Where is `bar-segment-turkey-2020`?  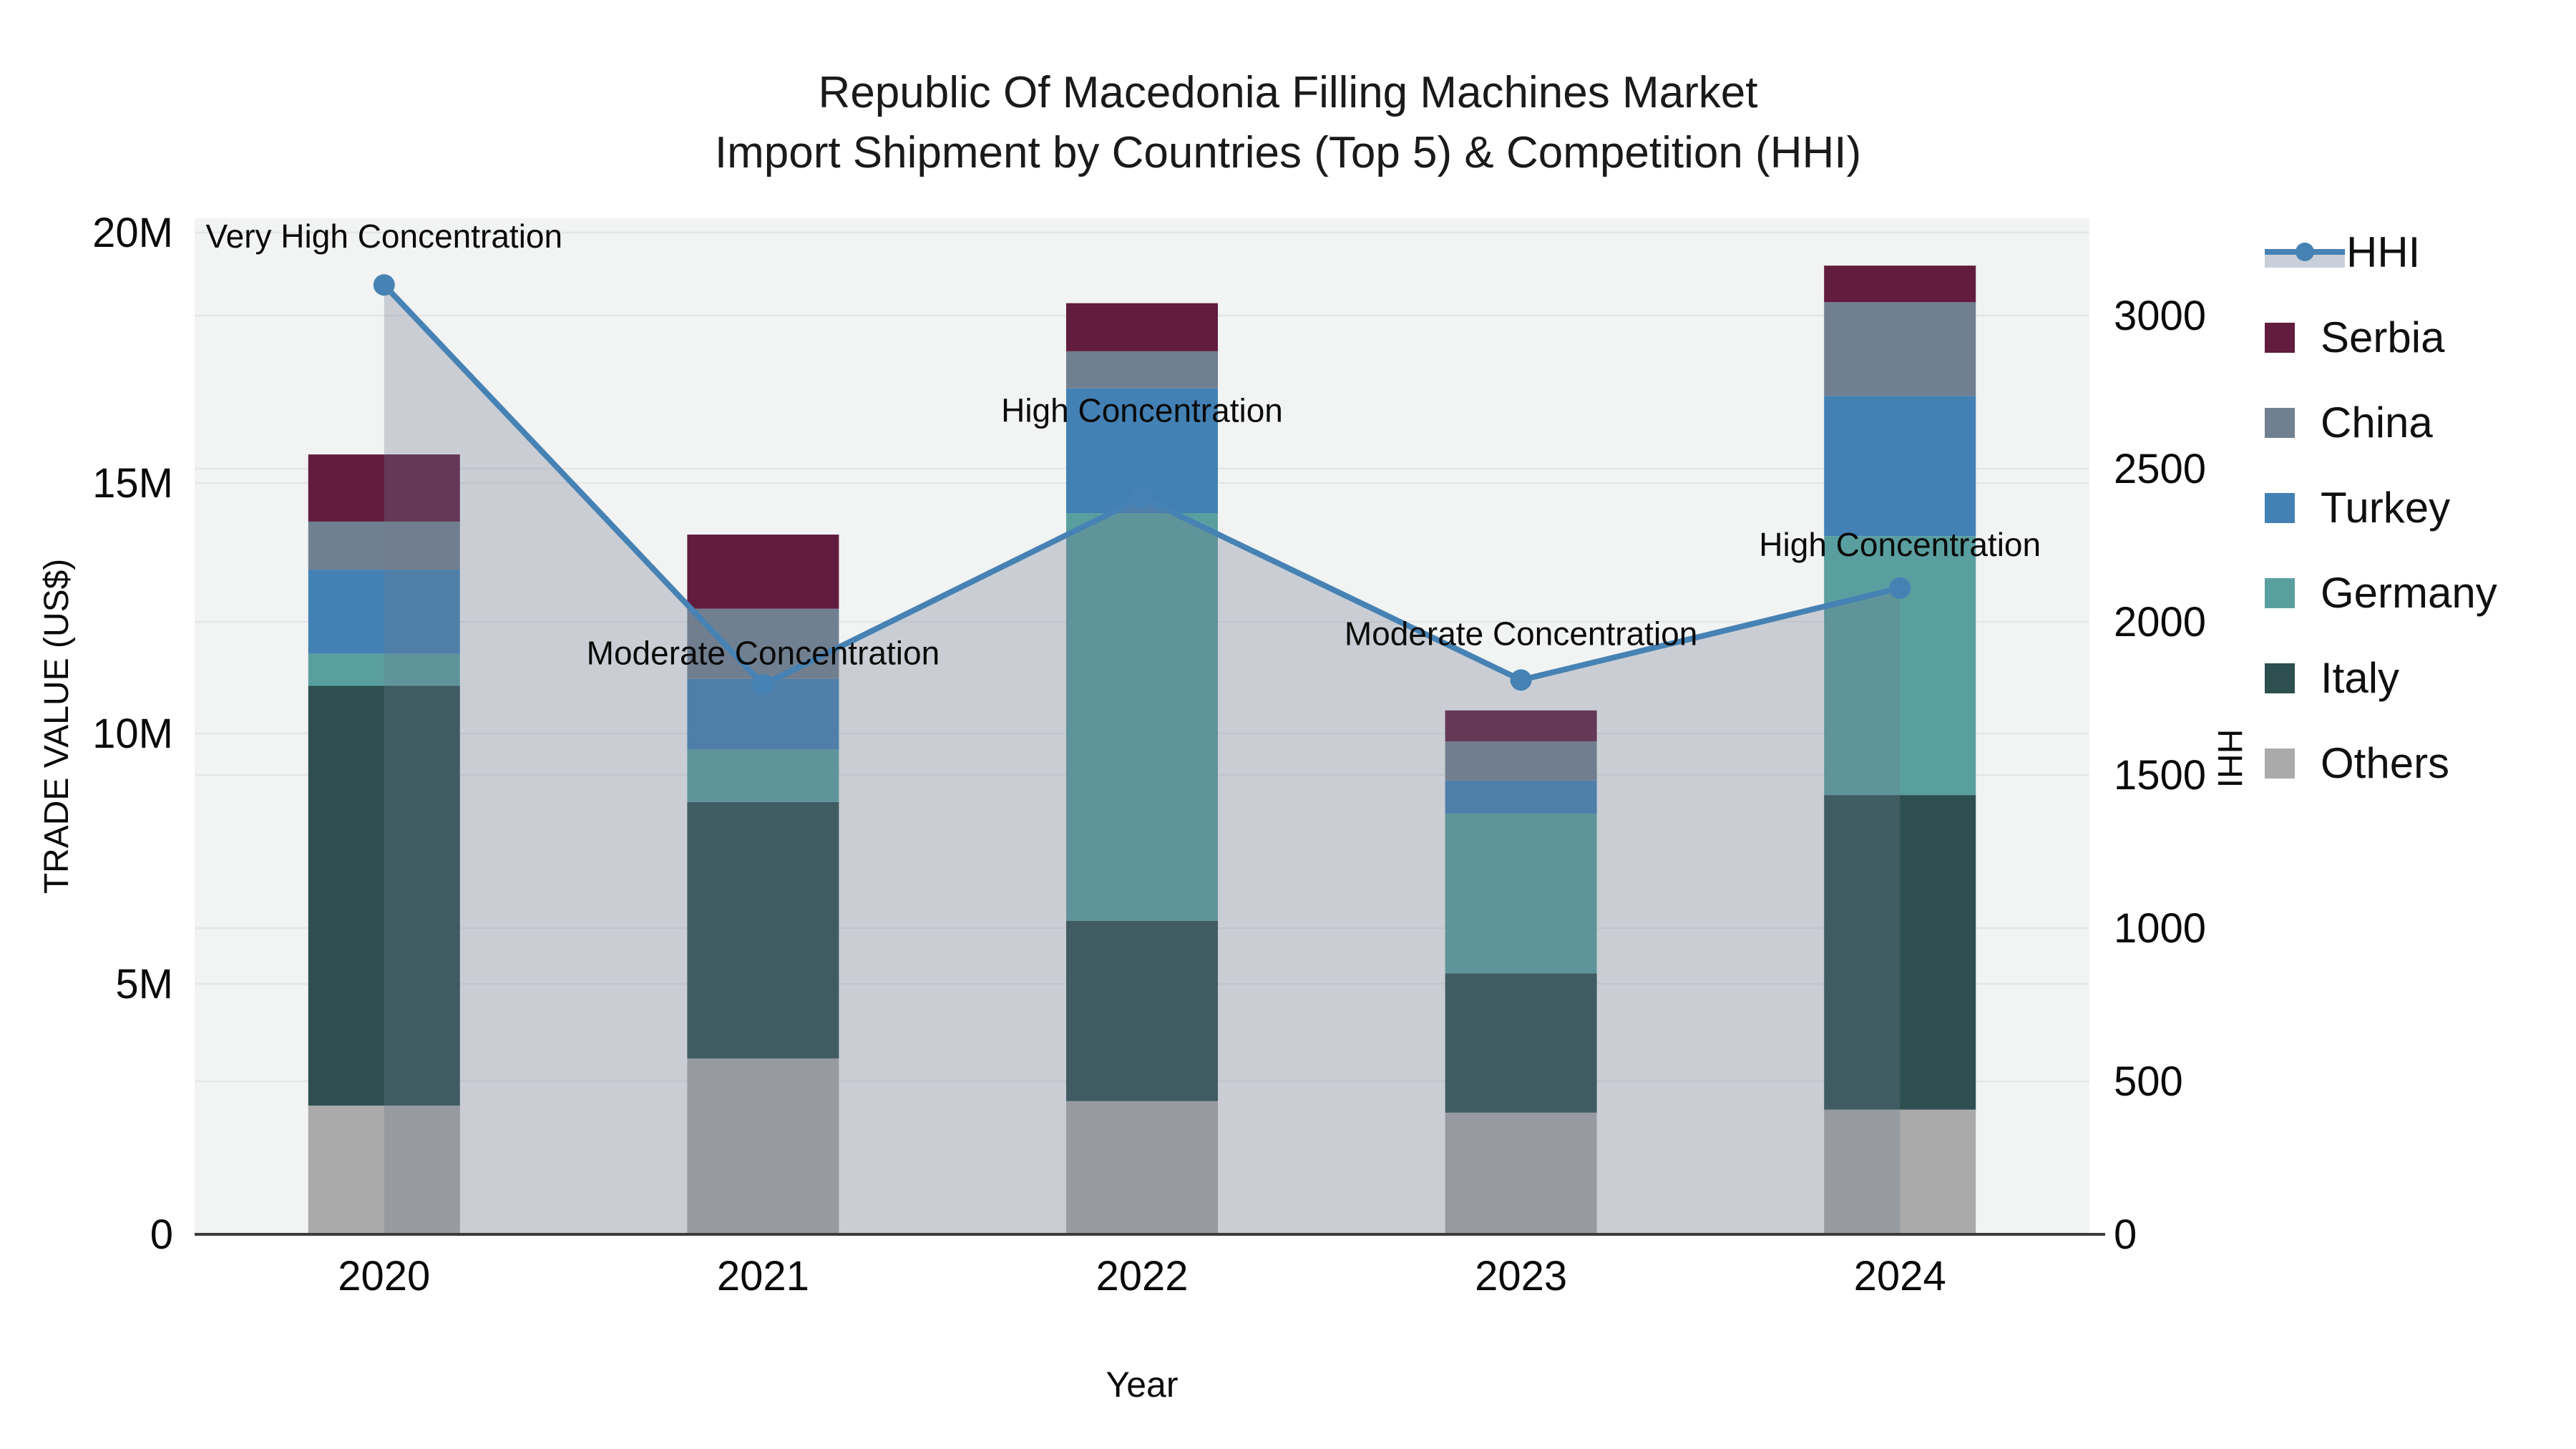
bar-segment-turkey-2020 is located at coordinates (384, 612).